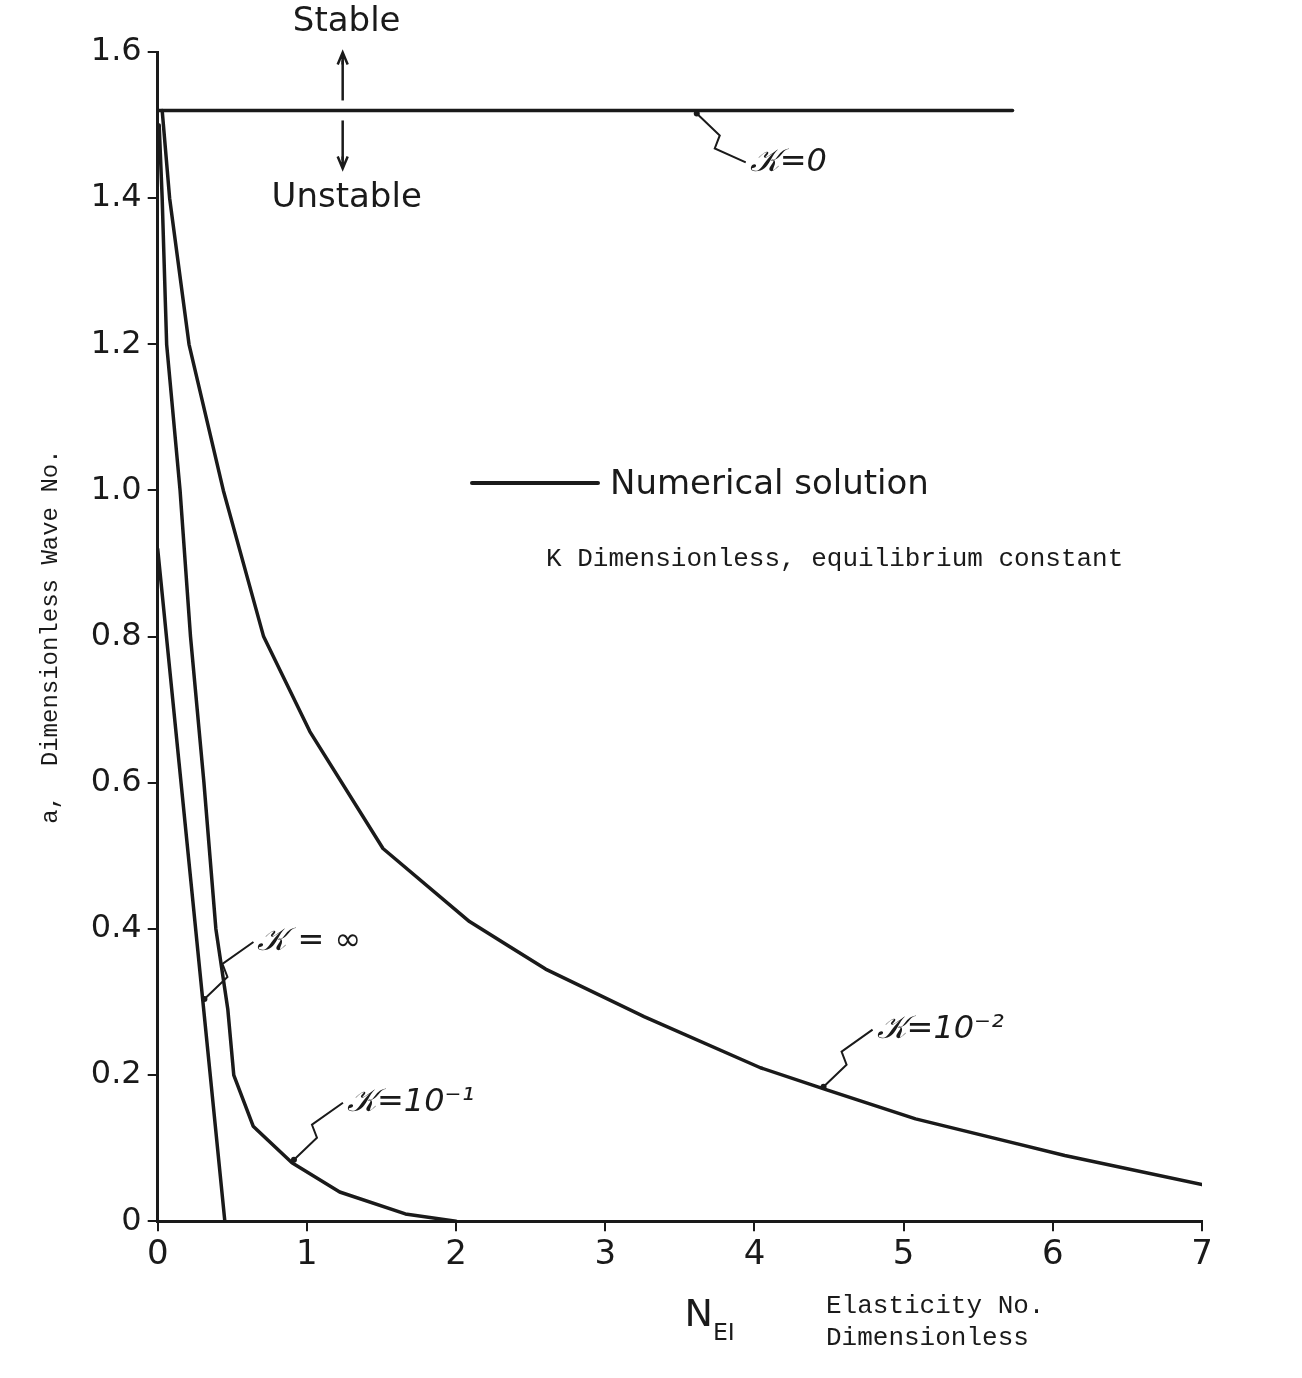 The height and width of the screenshot is (1378, 1302). What do you see at coordinates (456, 1252) in the screenshot?
I see `x-tick-label: 2` at bounding box center [456, 1252].